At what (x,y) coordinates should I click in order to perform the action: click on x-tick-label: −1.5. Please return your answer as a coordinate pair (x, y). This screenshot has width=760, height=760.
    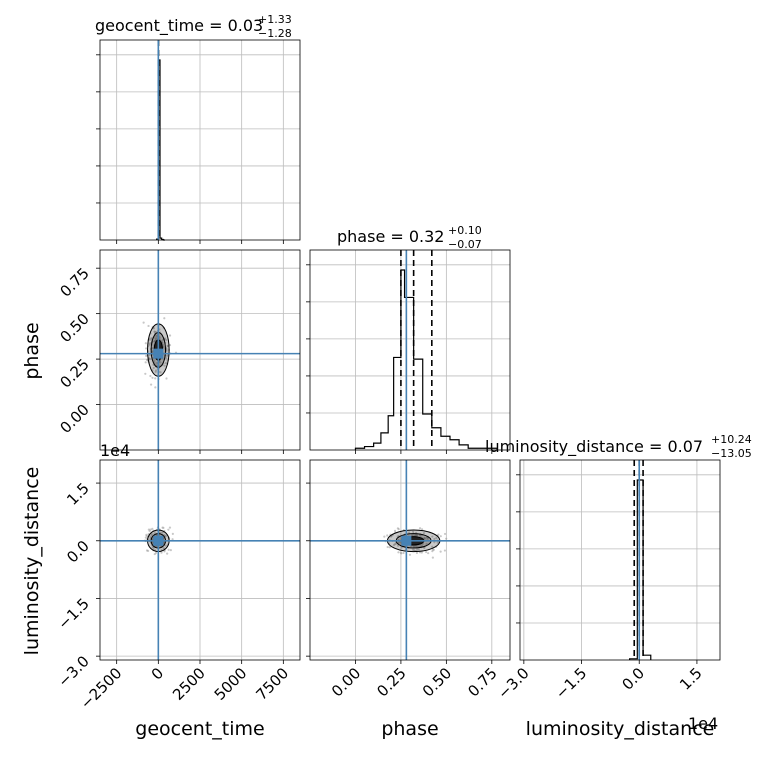
    Looking at the image, I should click on (571, 683).